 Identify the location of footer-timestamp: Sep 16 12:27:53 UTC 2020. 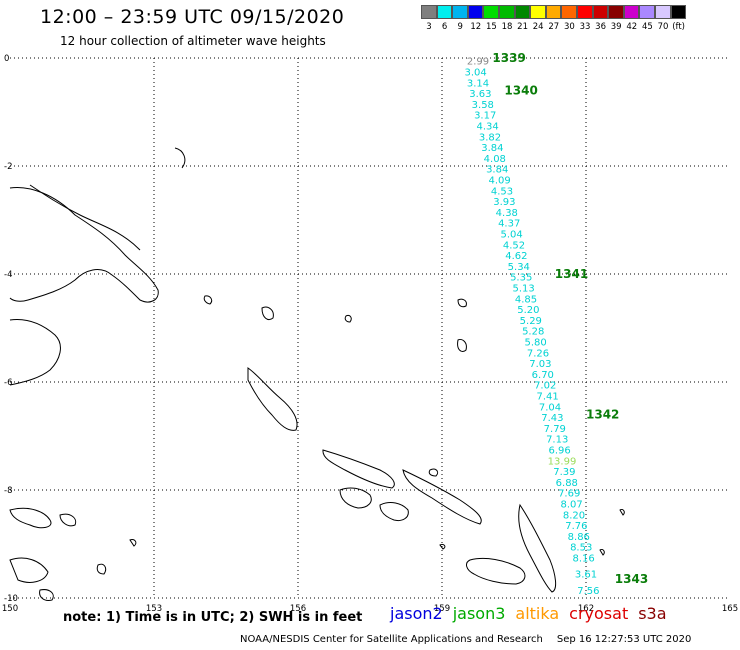
(624, 639).